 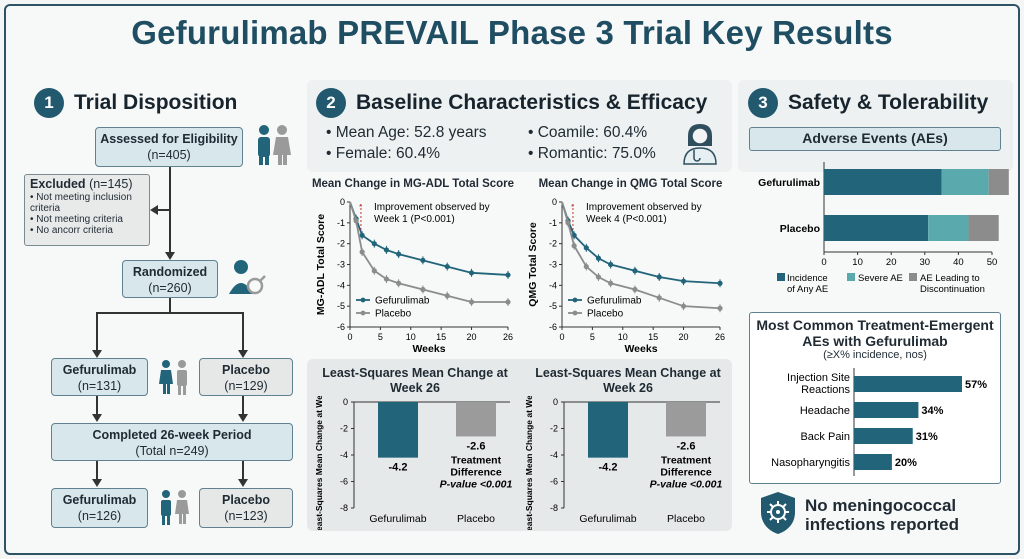 What do you see at coordinates (825, 411) in the screenshot?
I see `te-category-label: Headache` at bounding box center [825, 411].